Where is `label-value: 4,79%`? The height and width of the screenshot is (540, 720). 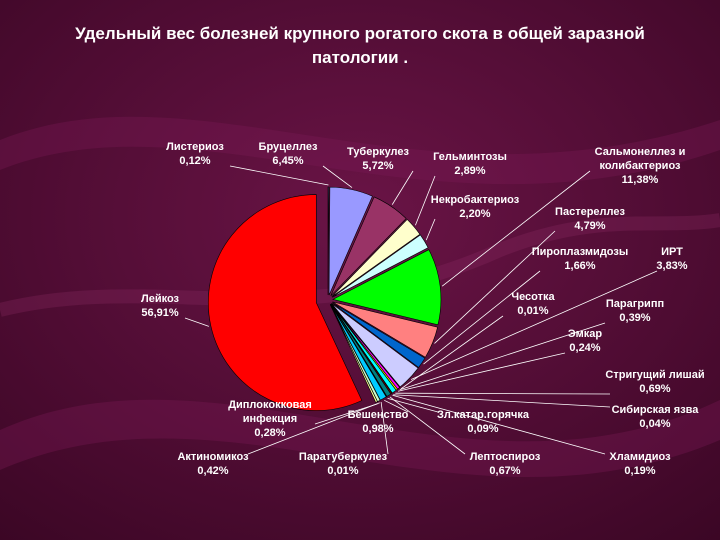
label-value: 4,79% is located at coordinates (590, 226).